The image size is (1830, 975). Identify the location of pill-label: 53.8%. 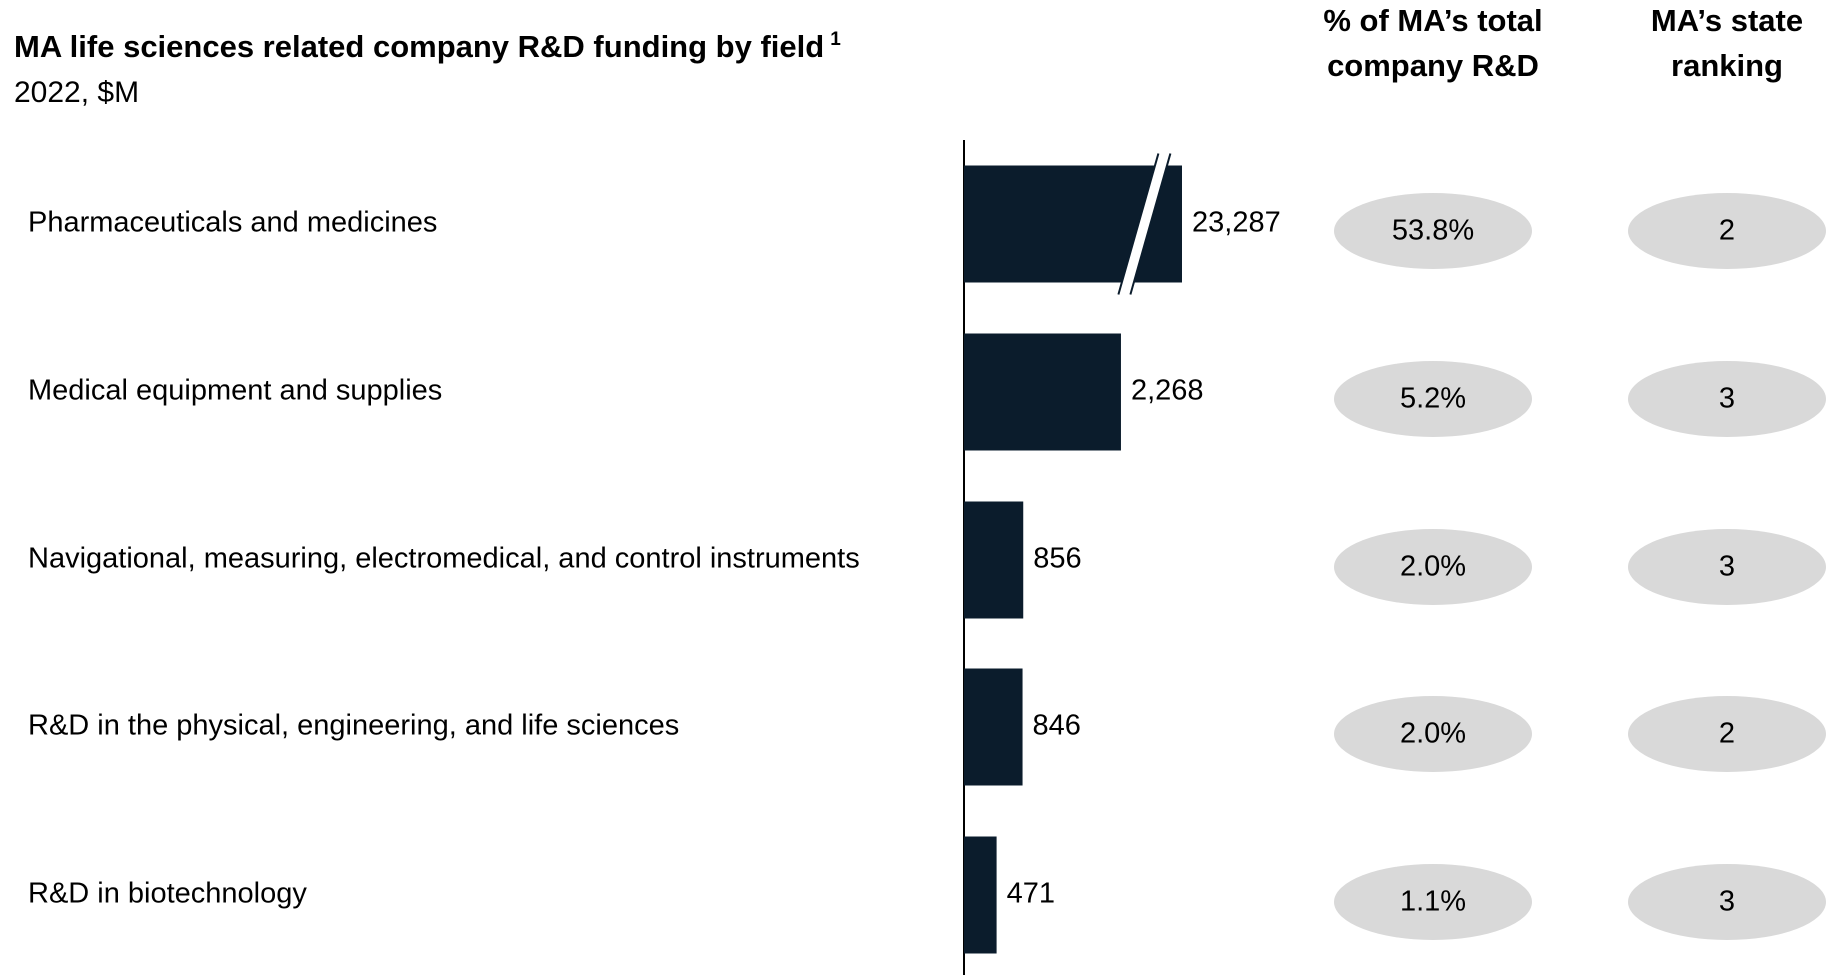
(1433, 231).